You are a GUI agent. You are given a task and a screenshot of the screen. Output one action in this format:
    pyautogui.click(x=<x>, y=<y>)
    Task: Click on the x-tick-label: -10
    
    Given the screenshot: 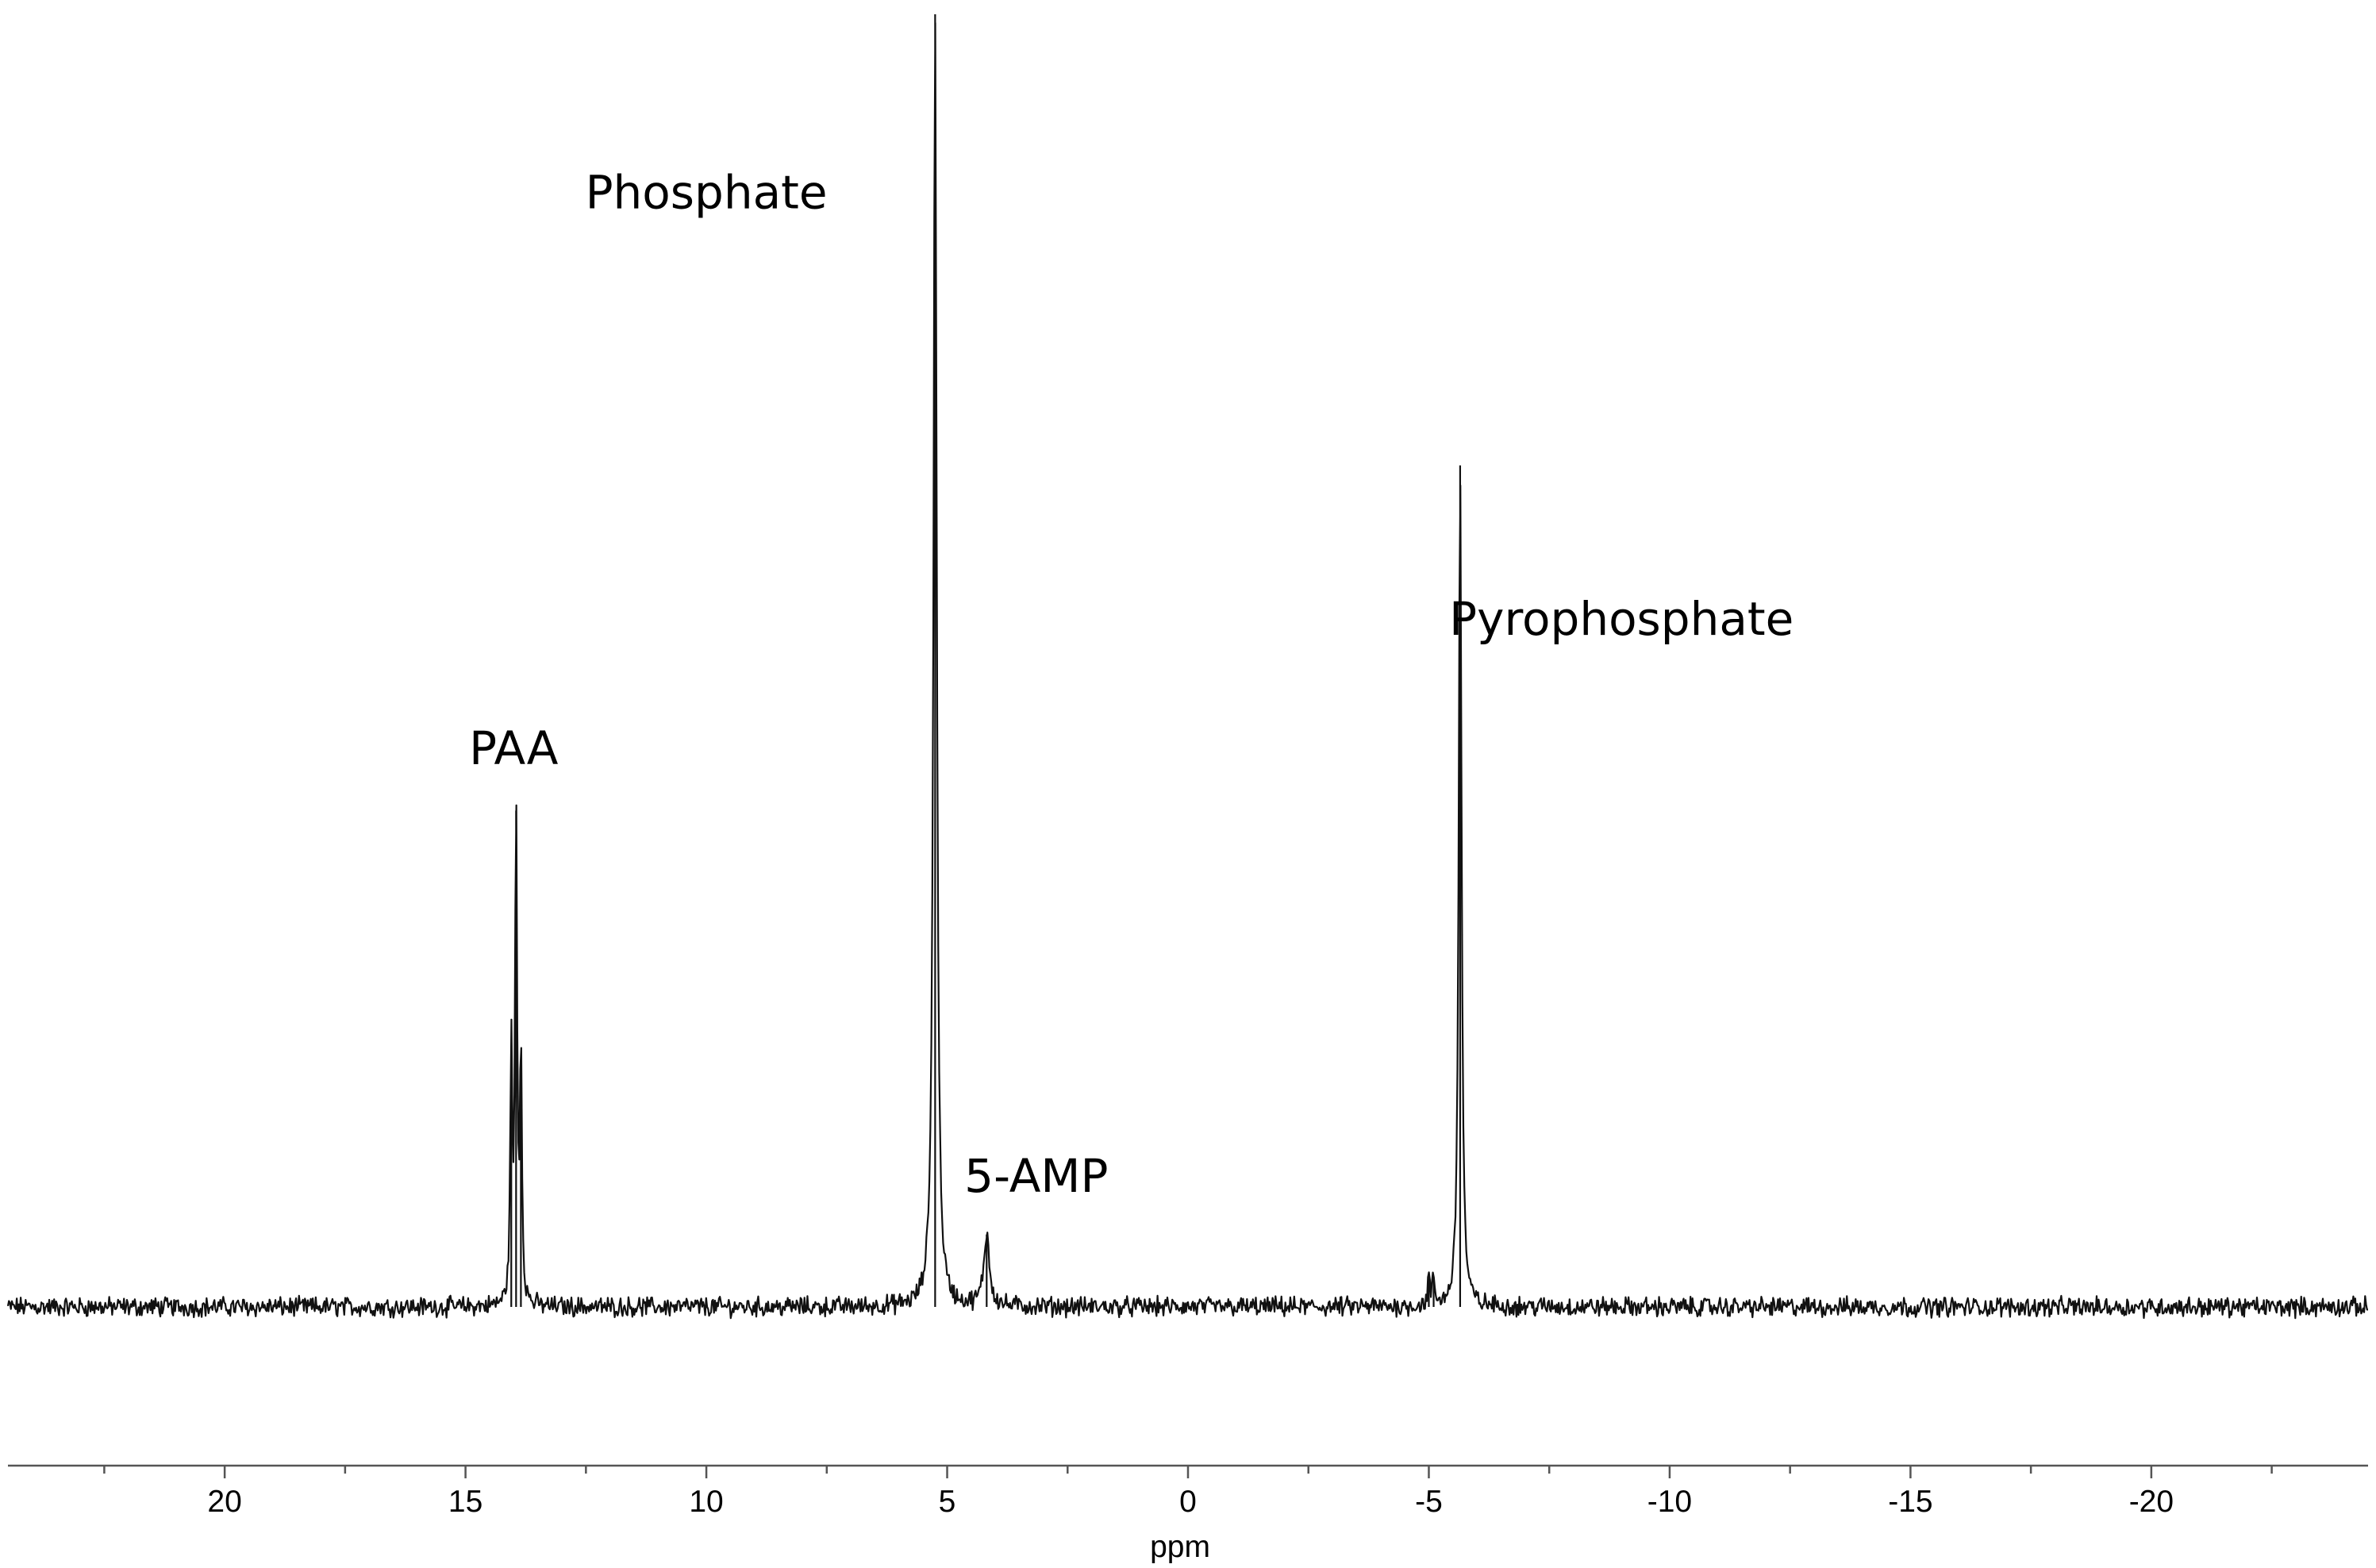 What is the action you would take?
    pyautogui.click(x=1670, y=1502)
    